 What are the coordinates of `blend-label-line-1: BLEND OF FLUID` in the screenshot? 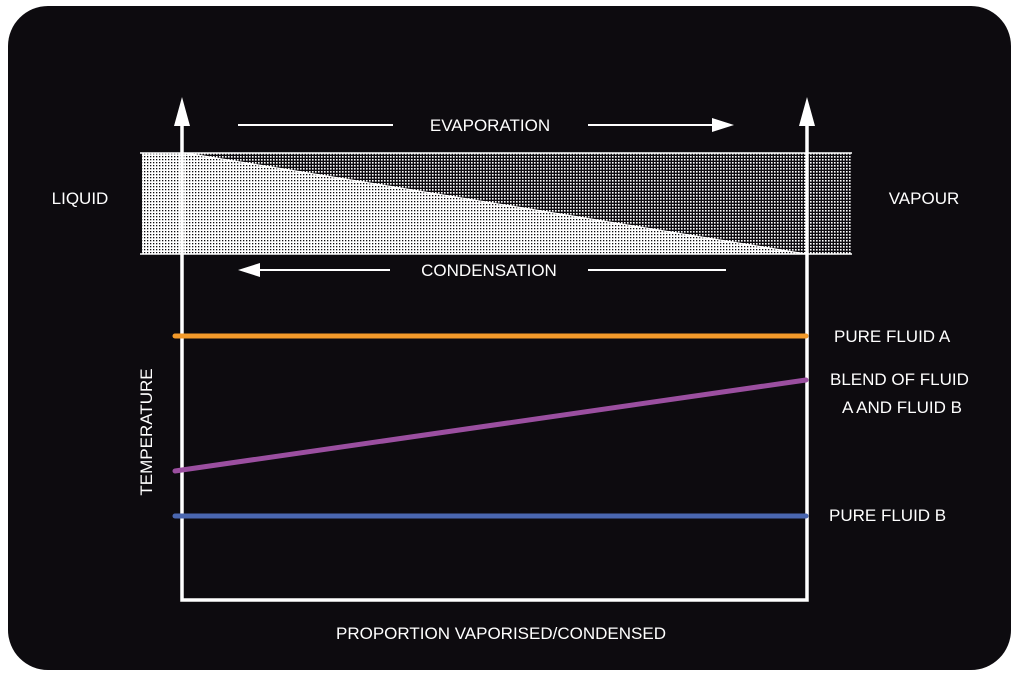 It's located at (899, 379).